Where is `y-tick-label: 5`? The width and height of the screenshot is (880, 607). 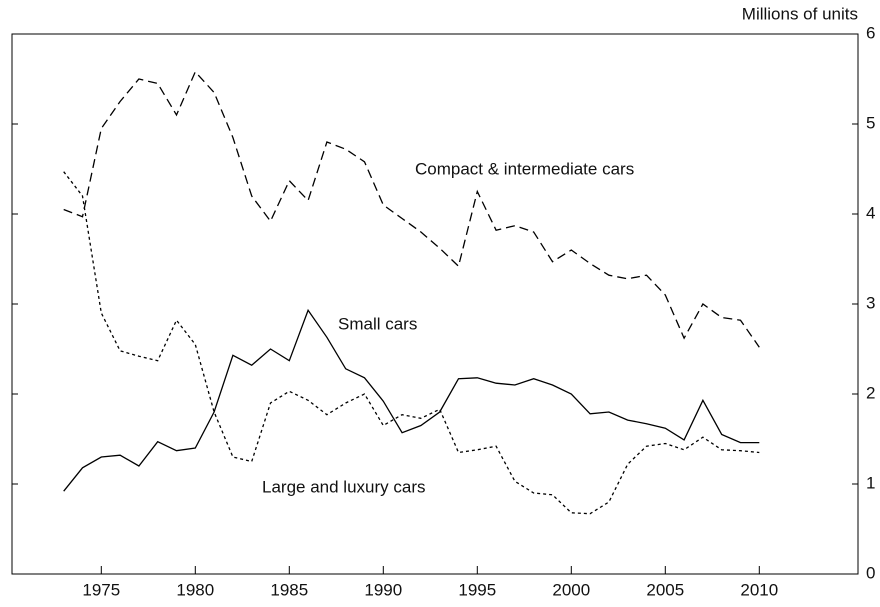
y-tick-label: 5 is located at coordinates (870, 122).